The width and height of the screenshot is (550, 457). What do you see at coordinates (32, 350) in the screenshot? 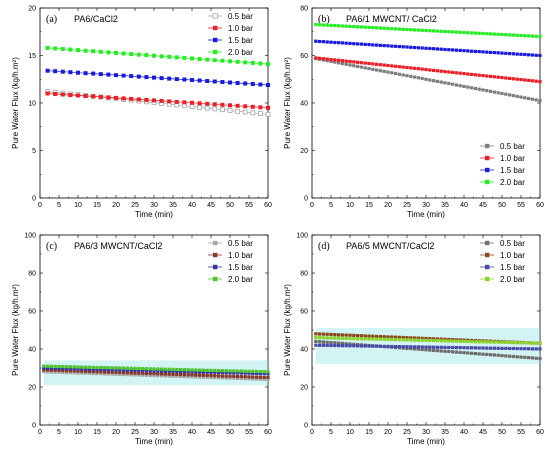
I see `y-tick-label: 40` at bounding box center [32, 350].